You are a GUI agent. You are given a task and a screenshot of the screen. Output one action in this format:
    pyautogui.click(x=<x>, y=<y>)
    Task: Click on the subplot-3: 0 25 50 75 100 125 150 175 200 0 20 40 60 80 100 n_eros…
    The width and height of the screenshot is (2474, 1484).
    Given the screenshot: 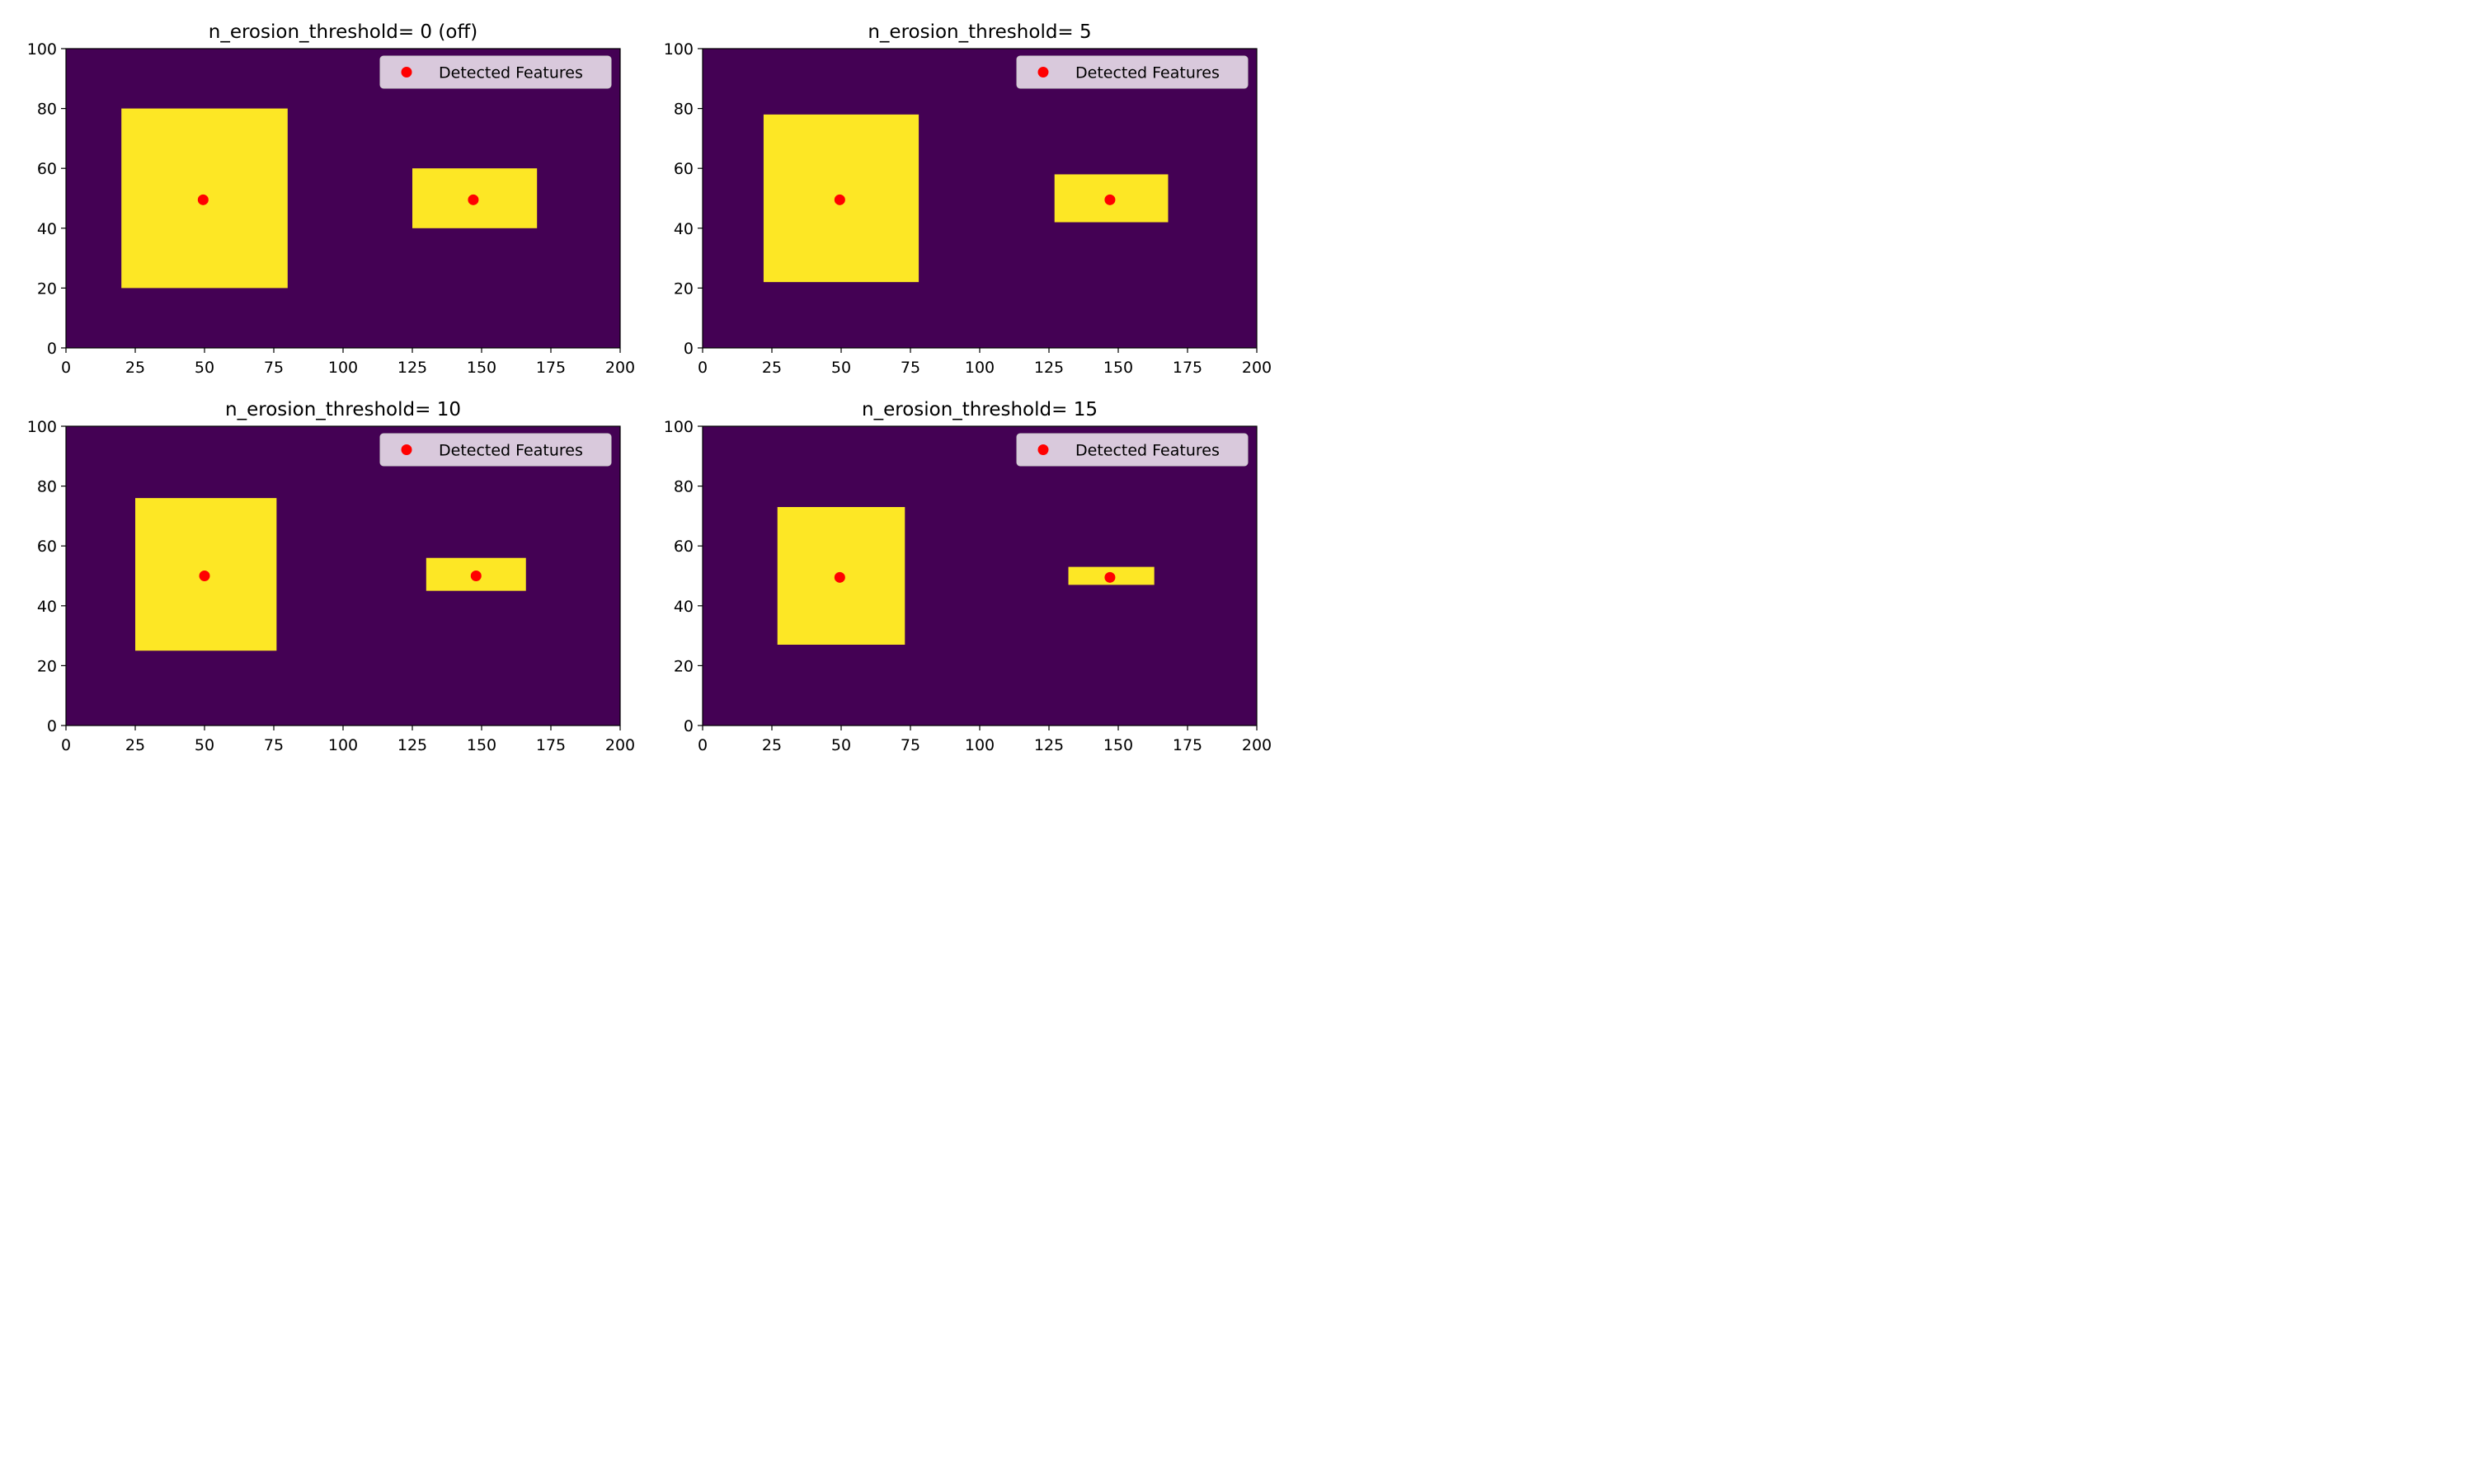 What is the action you would take?
    pyautogui.click(x=331, y=576)
    